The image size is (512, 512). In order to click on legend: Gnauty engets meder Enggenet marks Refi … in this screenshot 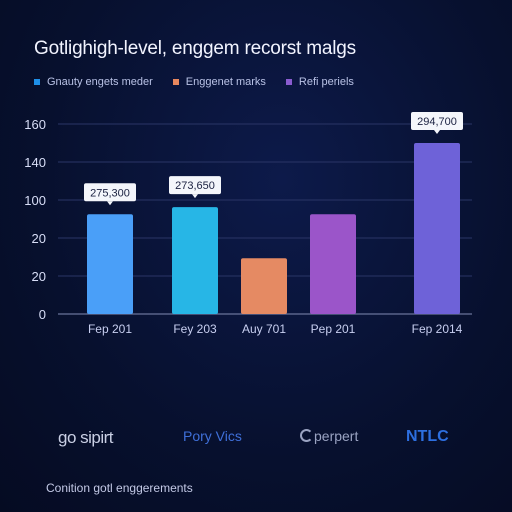, I will do `click(194, 82)`.